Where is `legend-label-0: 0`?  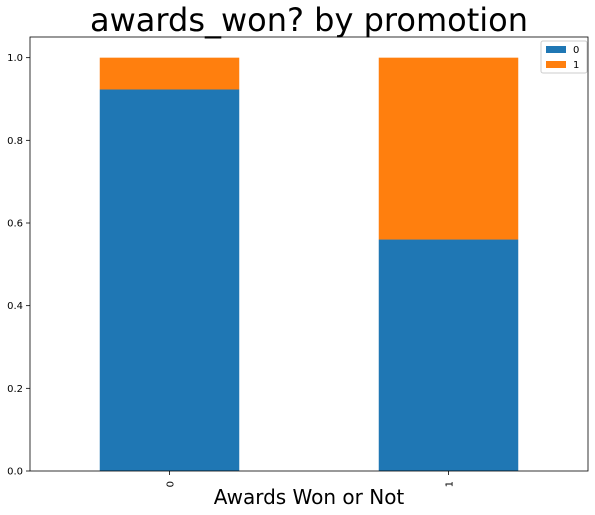
legend-label-0: 0 is located at coordinates (576, 50).